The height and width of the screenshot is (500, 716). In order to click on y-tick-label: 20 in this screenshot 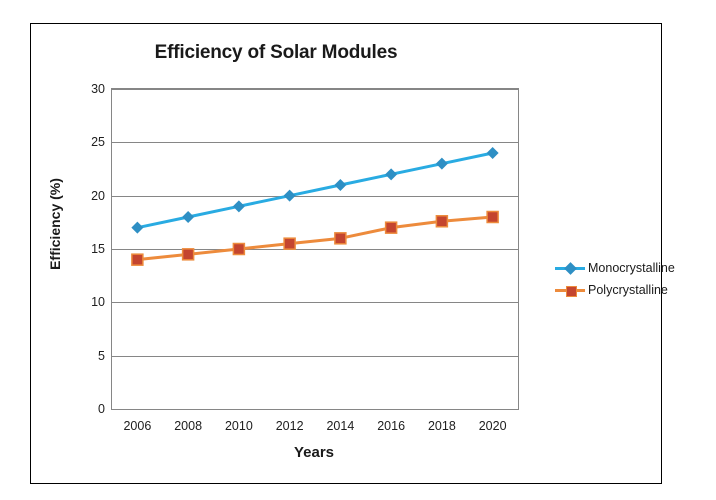, I will do `click(98, 195)`.